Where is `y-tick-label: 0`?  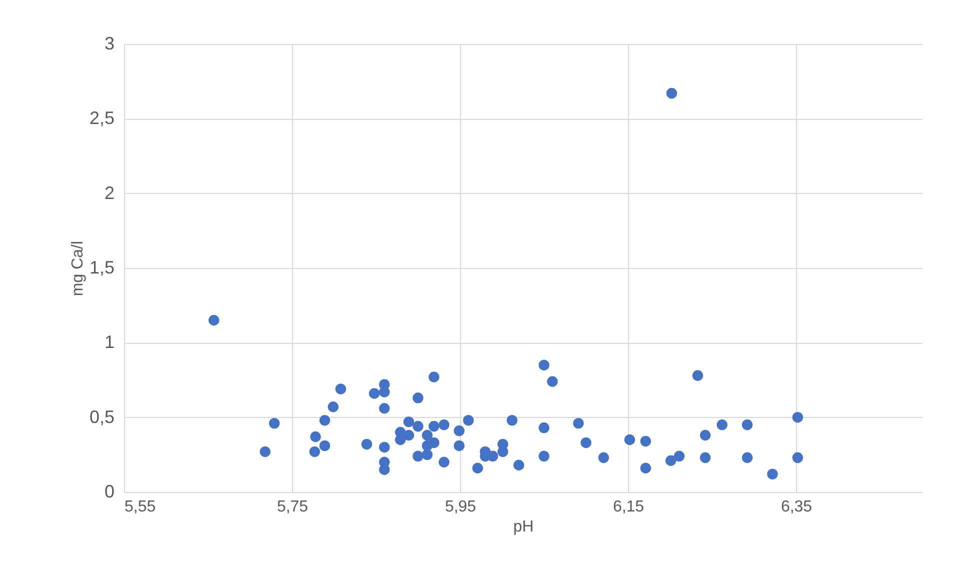 y-tick-label: 0 is located at coordinates (109, 492).